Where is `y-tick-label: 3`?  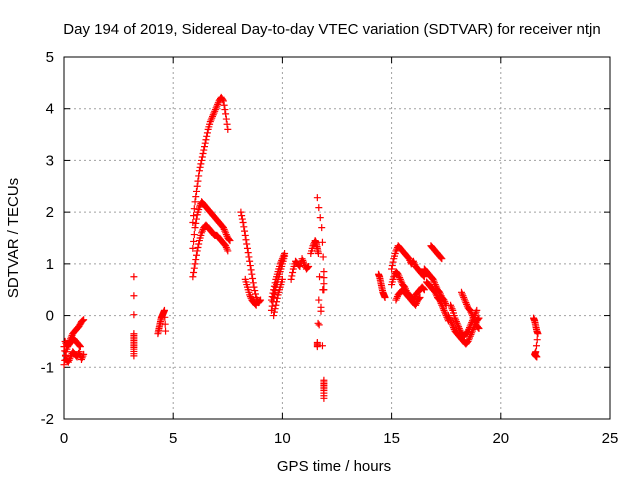 y-tick-label: 3 is located at coordinates (50, 160).